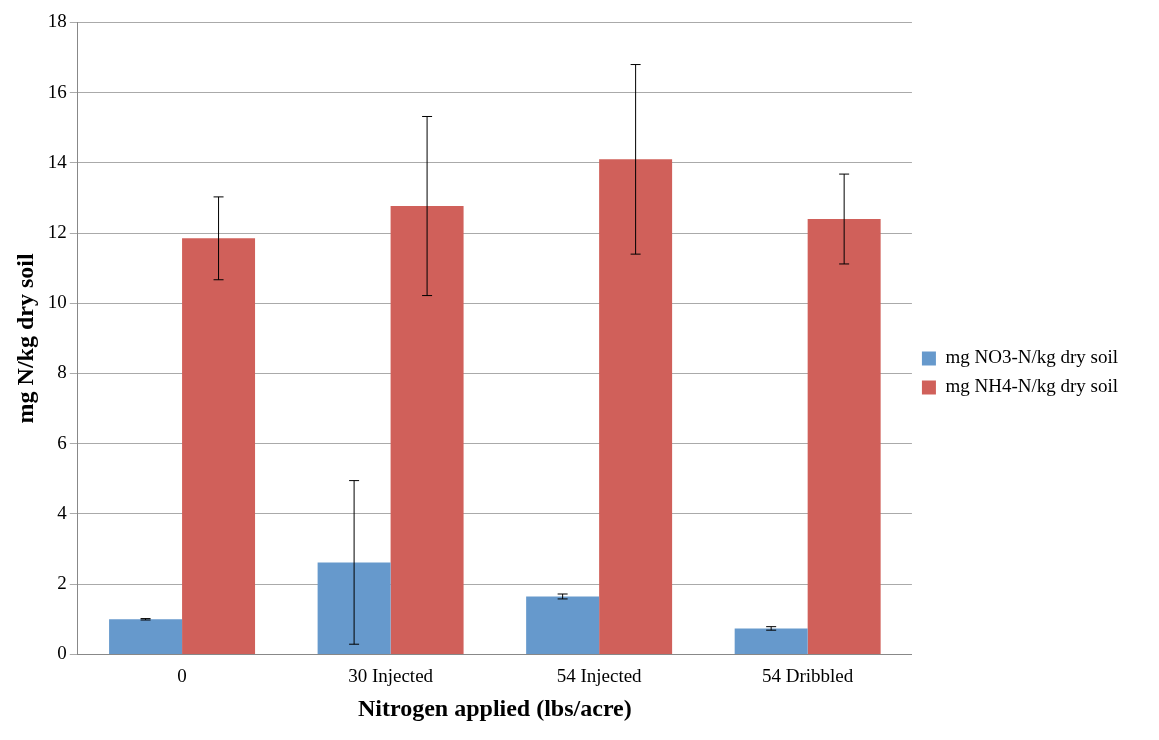 Image resolution: width=1159 pixels, height=740 pixels. What do you see at coordinates (62, 372) in the screenshot?
I see `y-tick-label: 8` at bounding box center [62, 372].